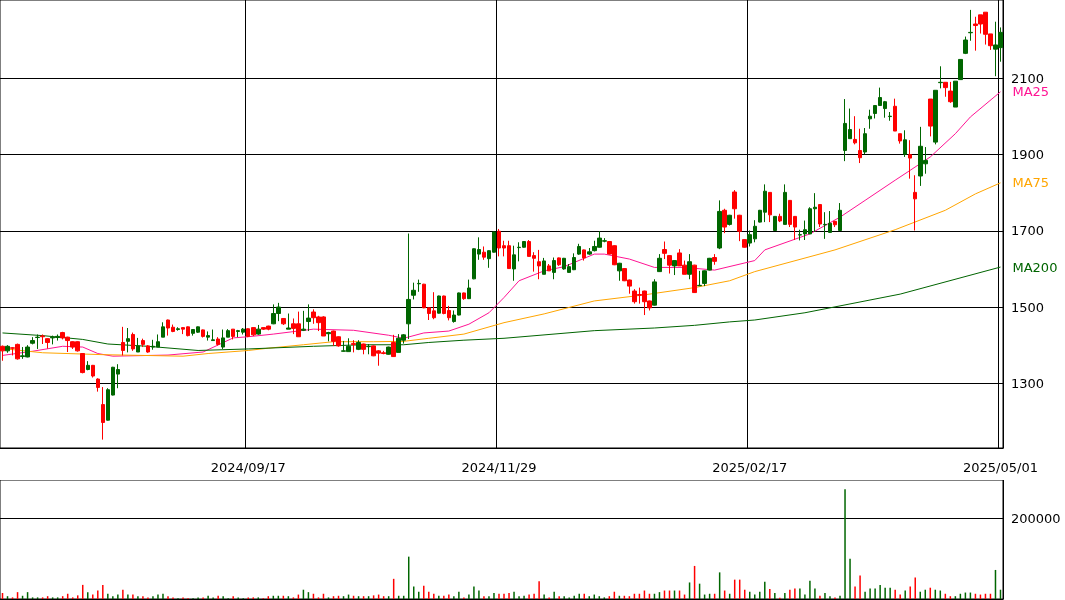 Image resolution: width=1065 pixels, height=600 pixels. Describe the element at coordinates (1028, 155) in the screenshot. I see `y-tick-label: 1900` at that location.